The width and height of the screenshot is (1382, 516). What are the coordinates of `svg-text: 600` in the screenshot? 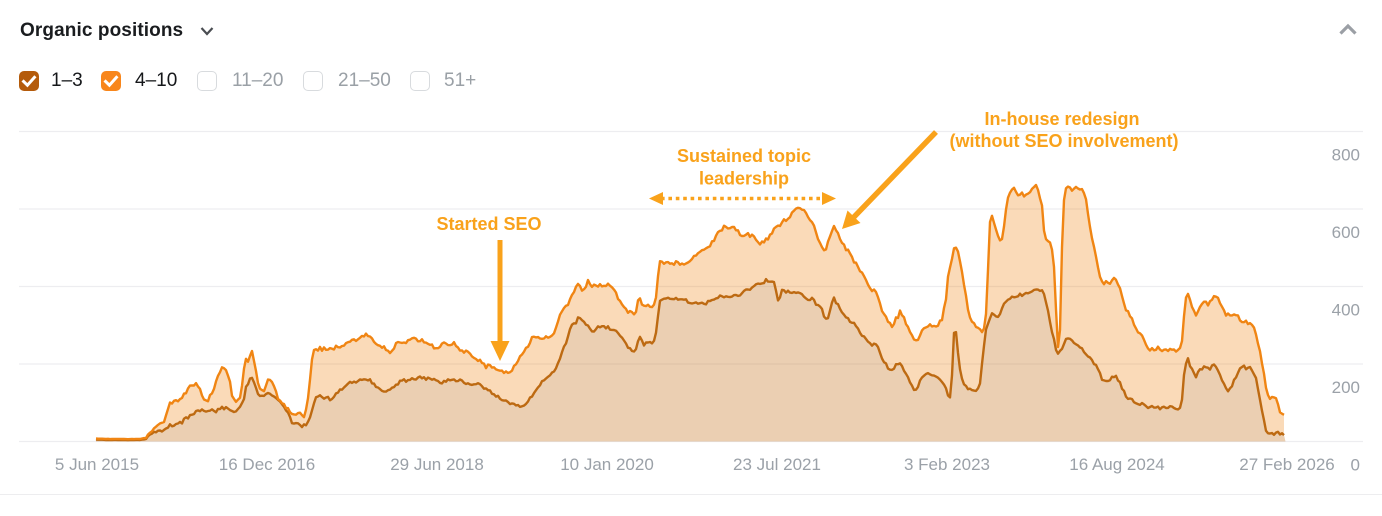 It's located at (1346, 232).